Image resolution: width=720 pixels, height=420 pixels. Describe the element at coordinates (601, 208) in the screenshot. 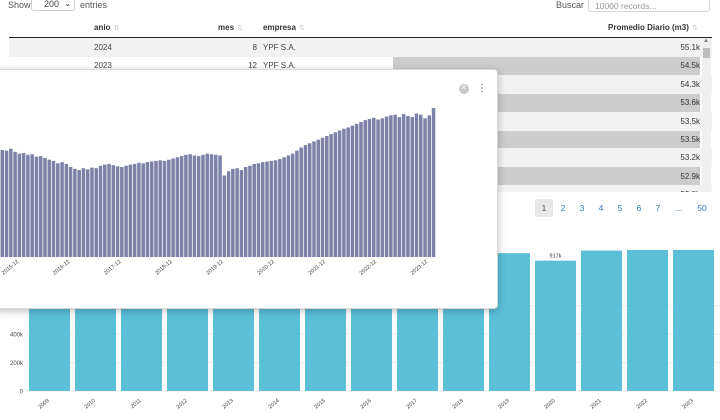

I see `page-button-4: 4` at that location.